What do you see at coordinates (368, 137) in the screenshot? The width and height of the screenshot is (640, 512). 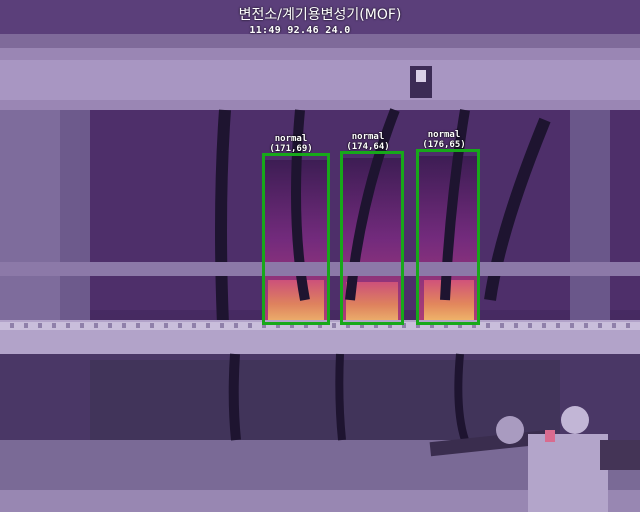 I see `detection-status-2: normal` at bounding box center [368, 137].